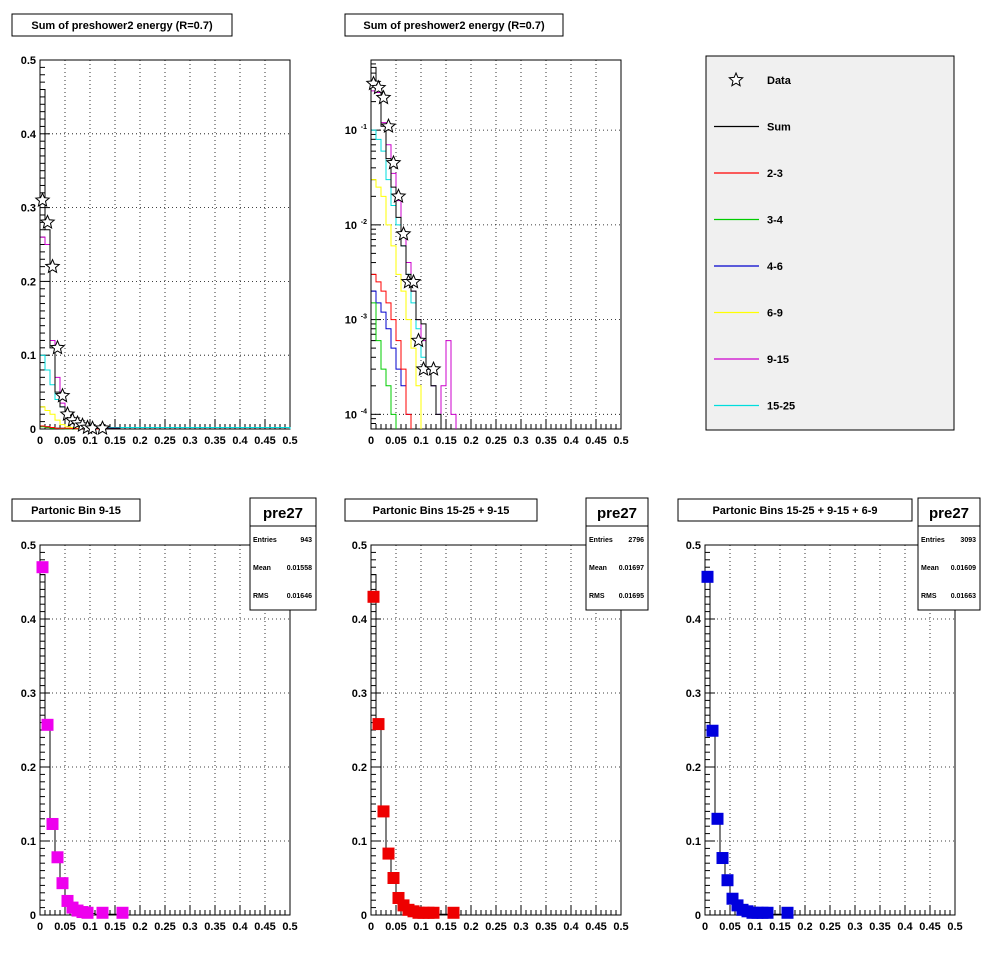 This screenshot has width=996, height=972. I want to click on stats-label: RMS, so click(597, 596).